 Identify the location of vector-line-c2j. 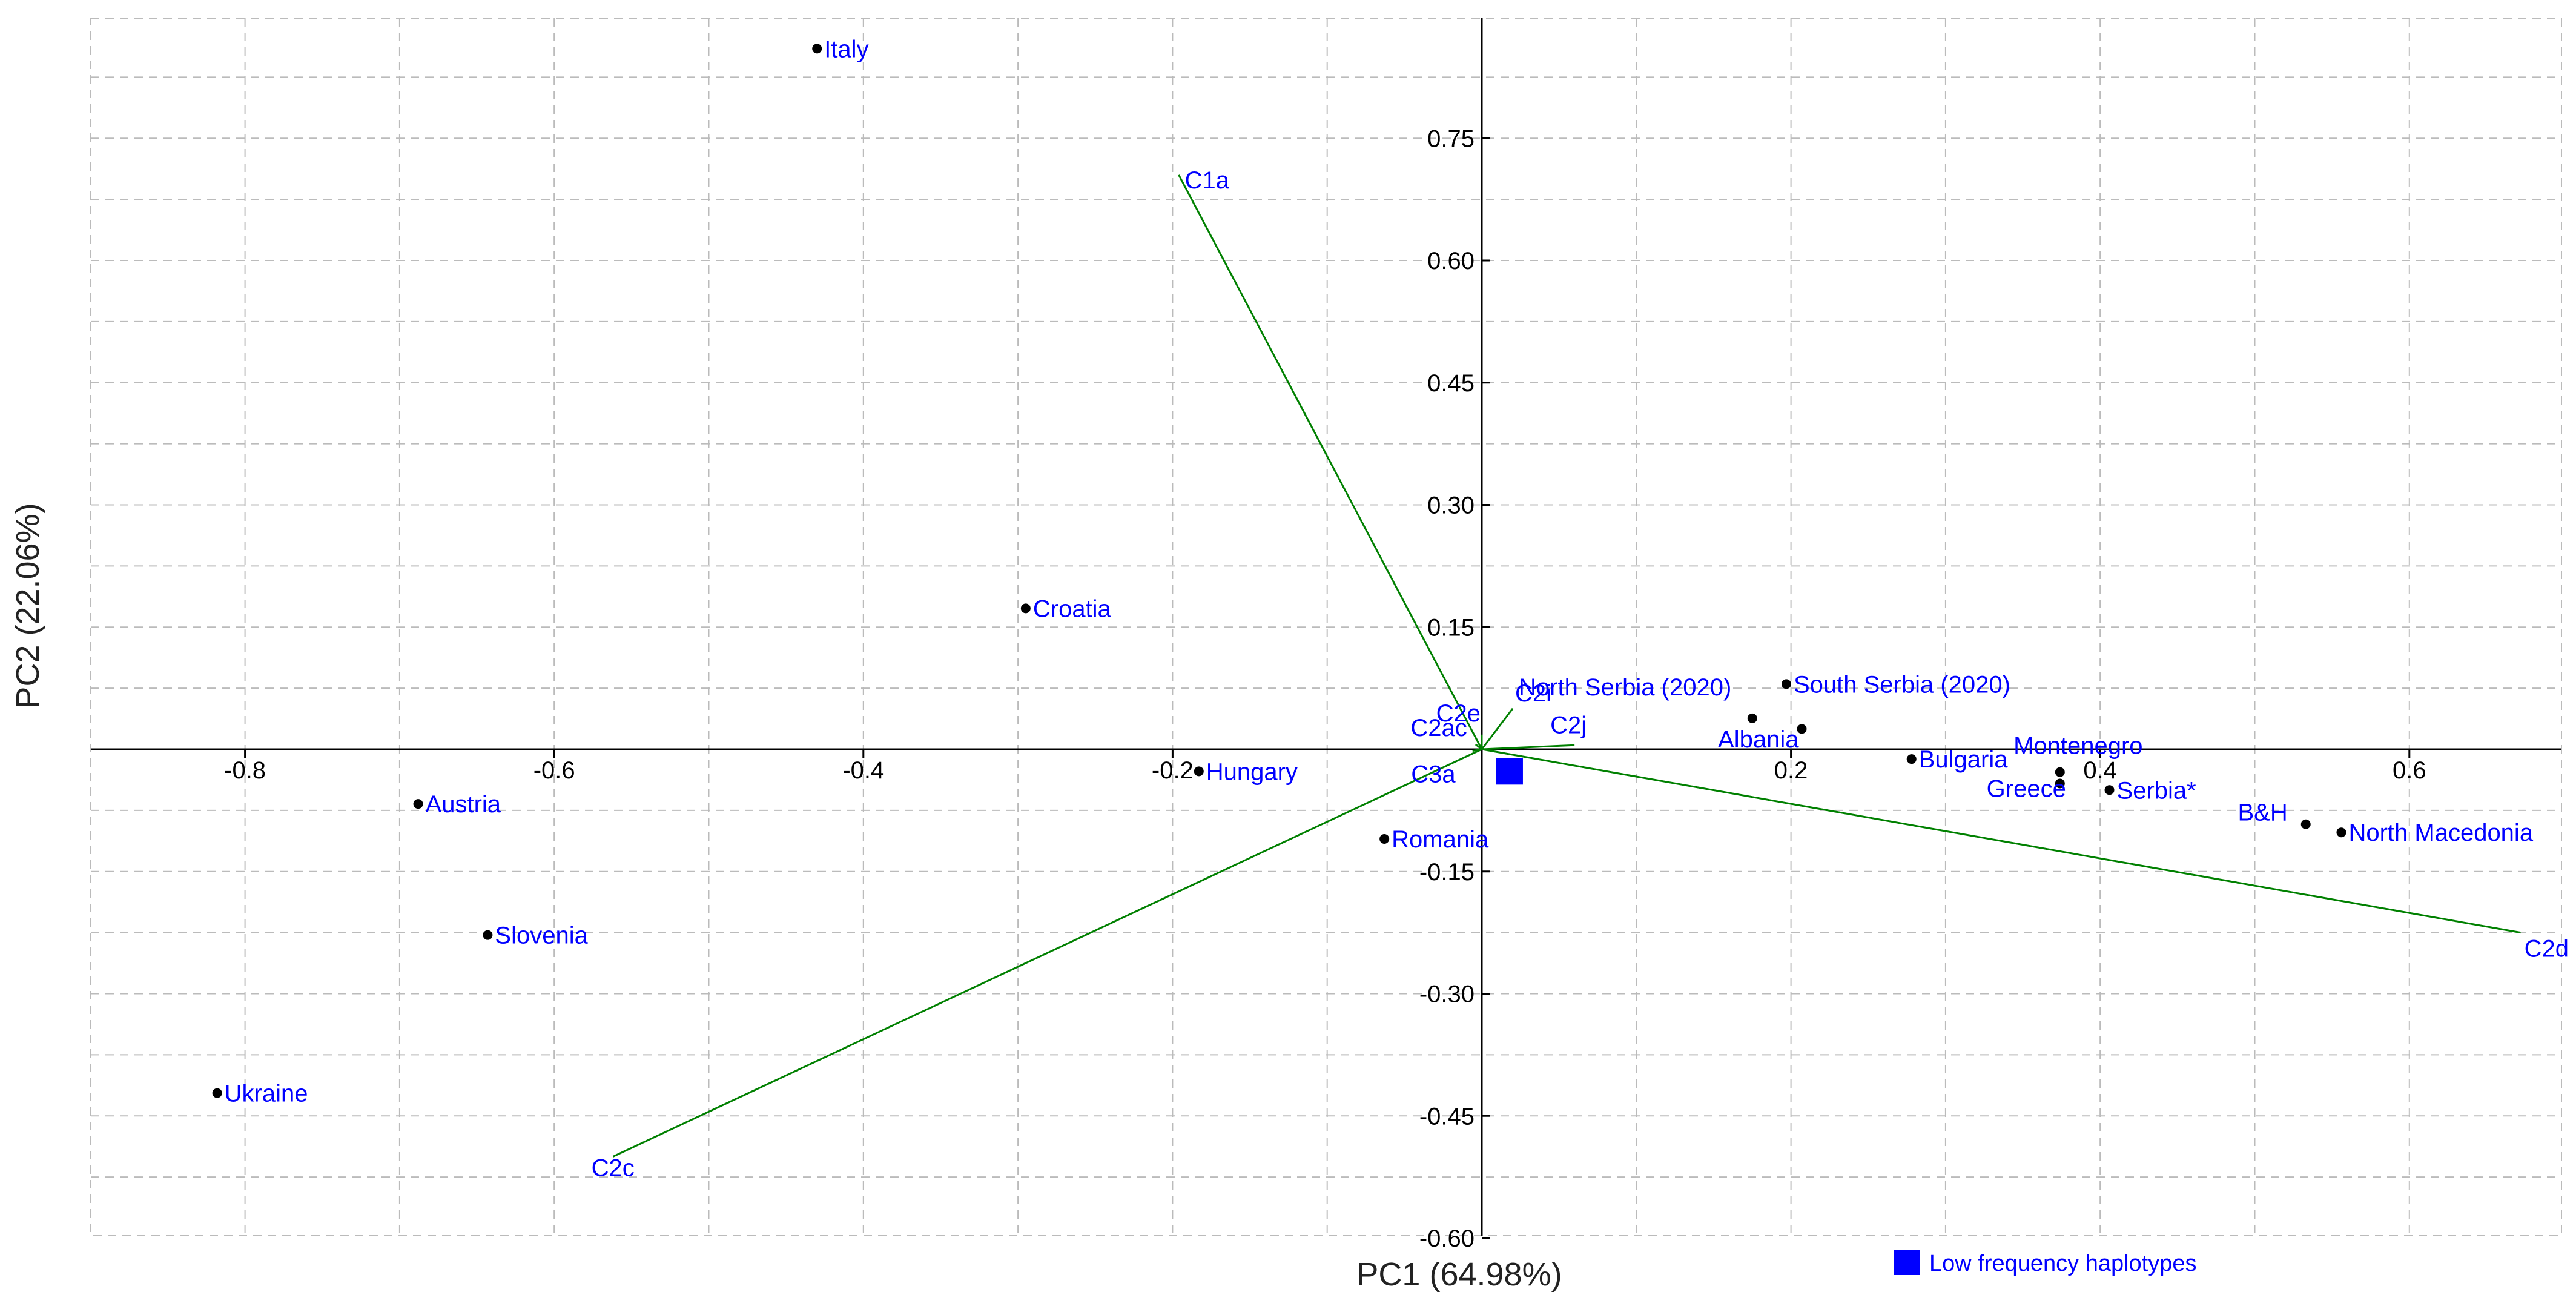
(1528, 747).